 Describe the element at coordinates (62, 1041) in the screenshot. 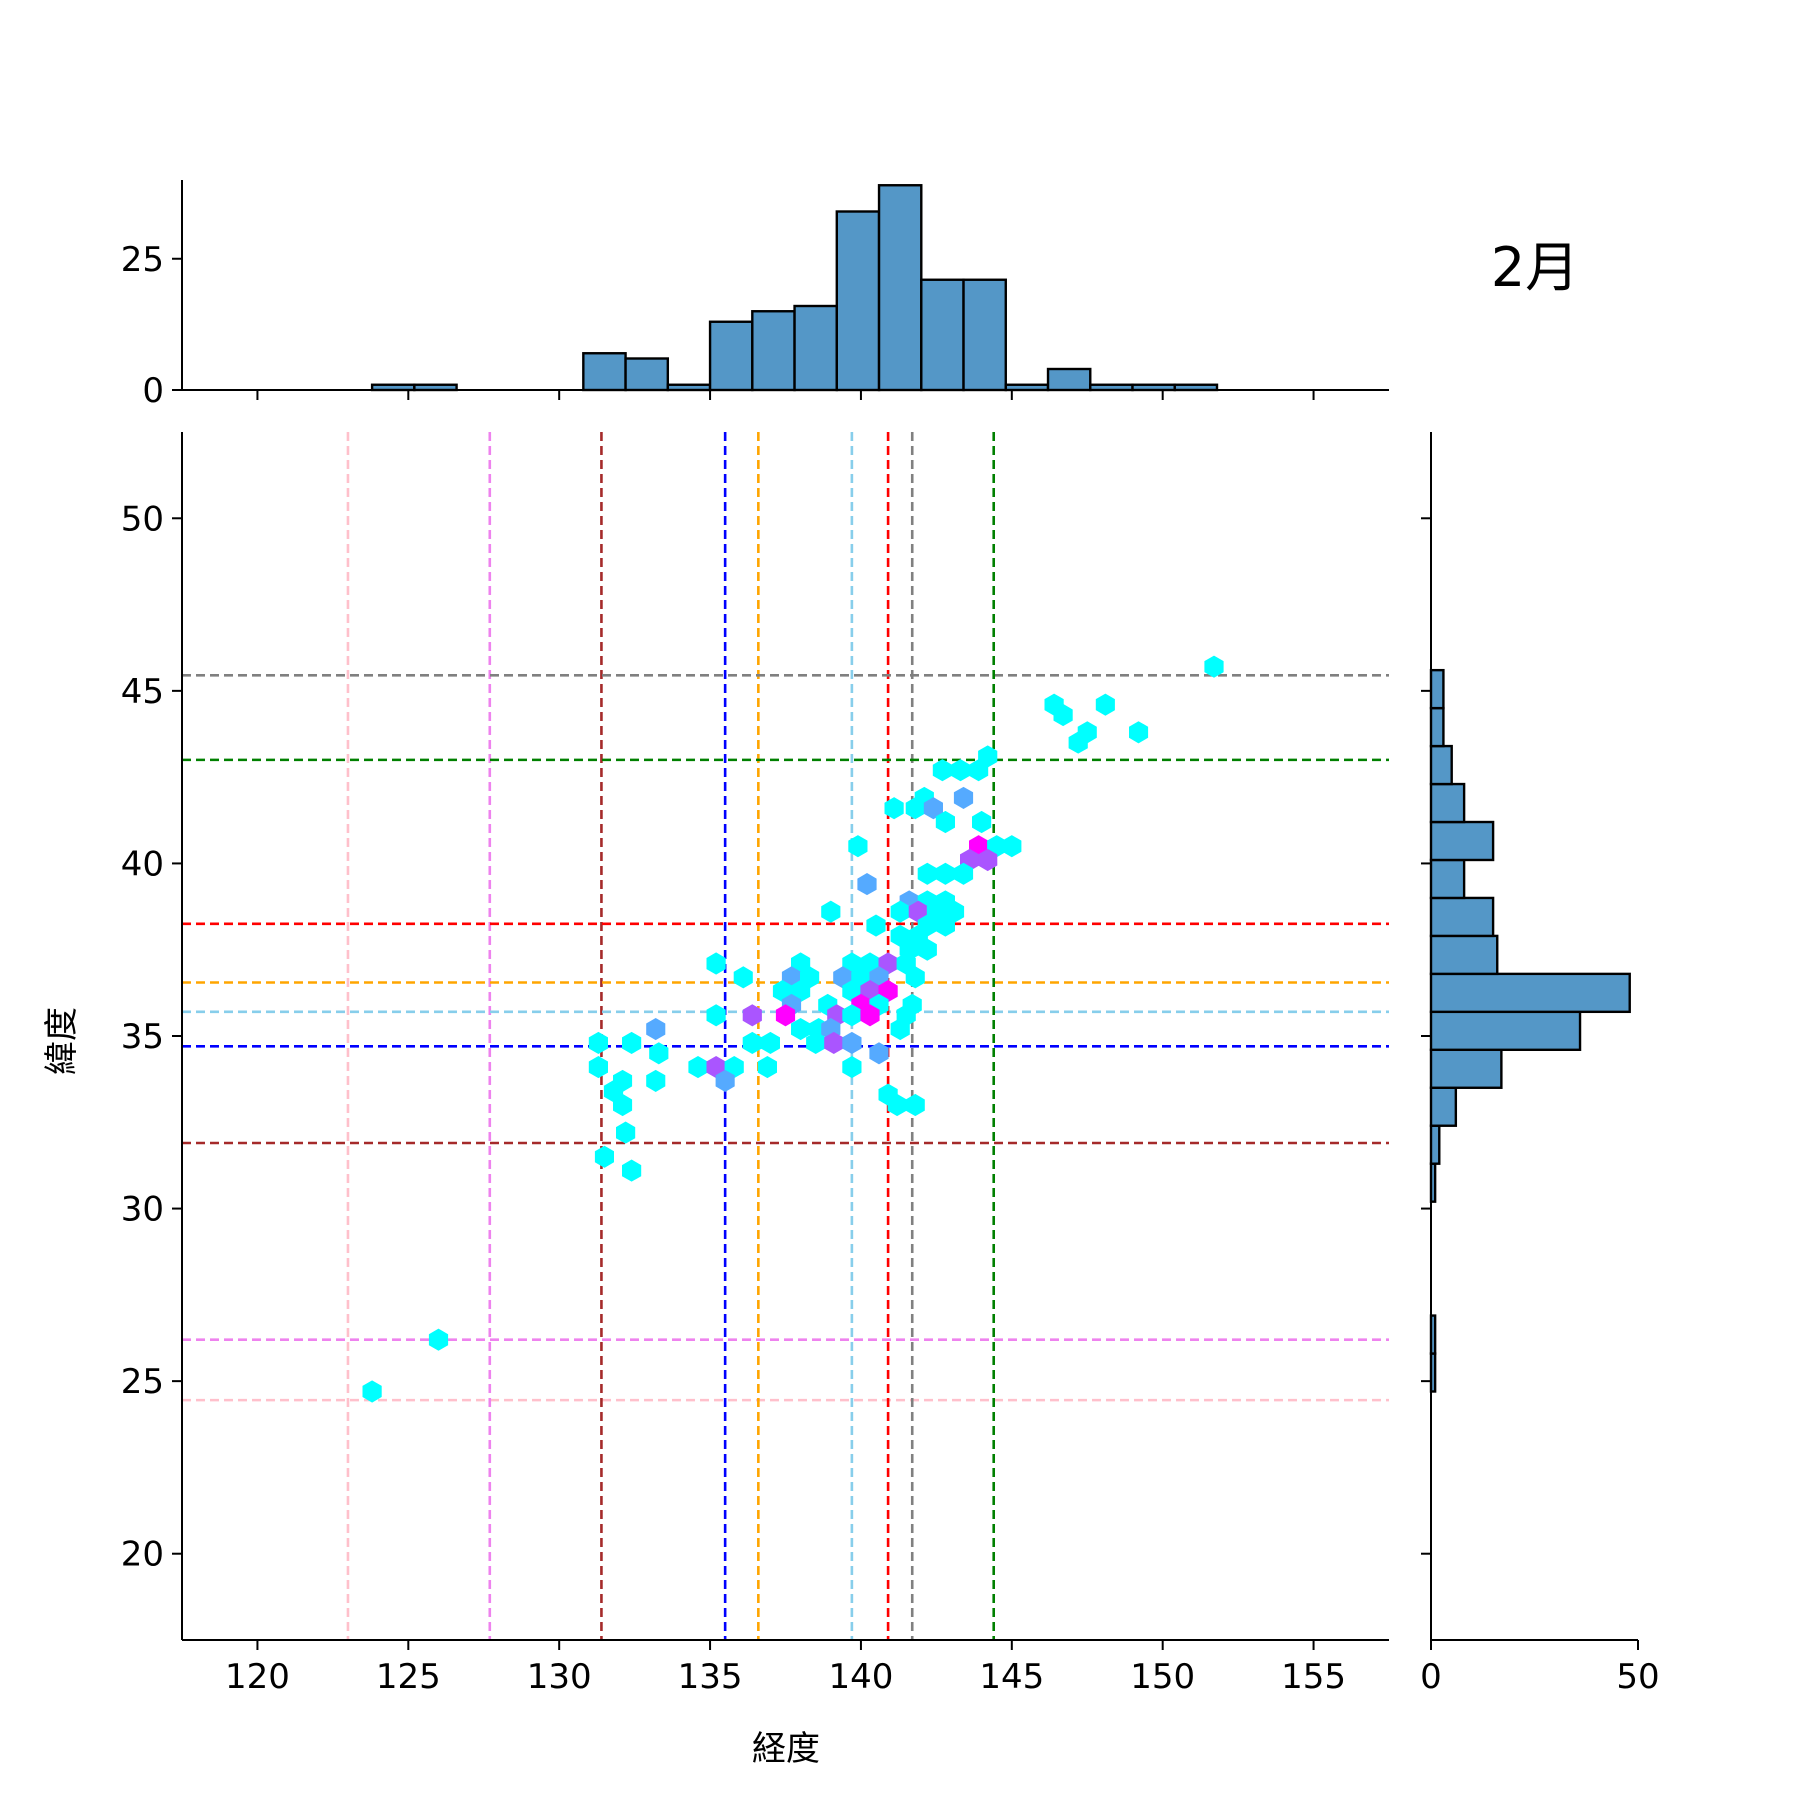

I see `y-axis-title: 緯度` at that location.